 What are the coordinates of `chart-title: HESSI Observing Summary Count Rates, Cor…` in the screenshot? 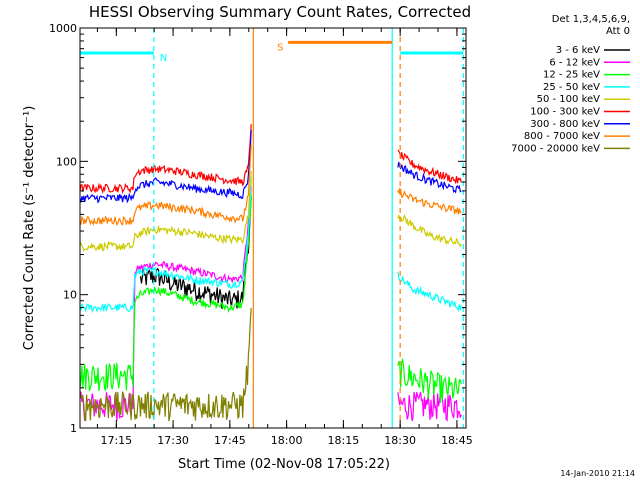 It's located at (280, 12).